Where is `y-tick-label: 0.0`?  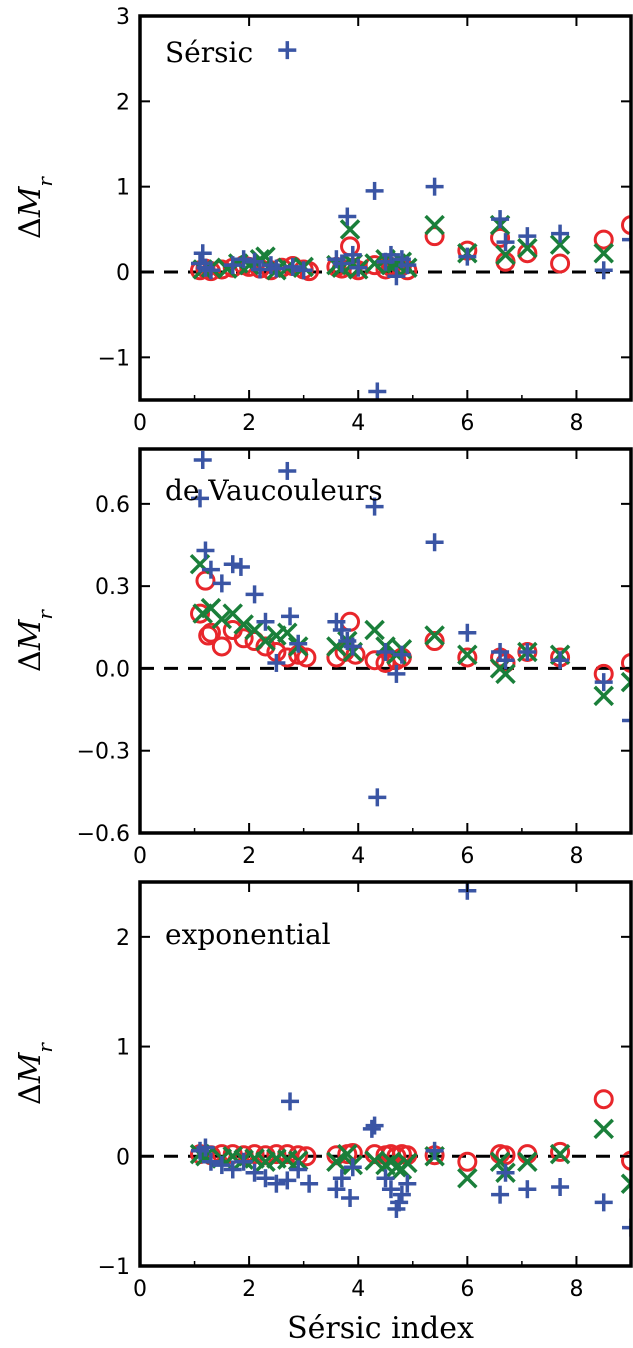 y-tick-label: 0.0 is located at coordinates (112, 669).